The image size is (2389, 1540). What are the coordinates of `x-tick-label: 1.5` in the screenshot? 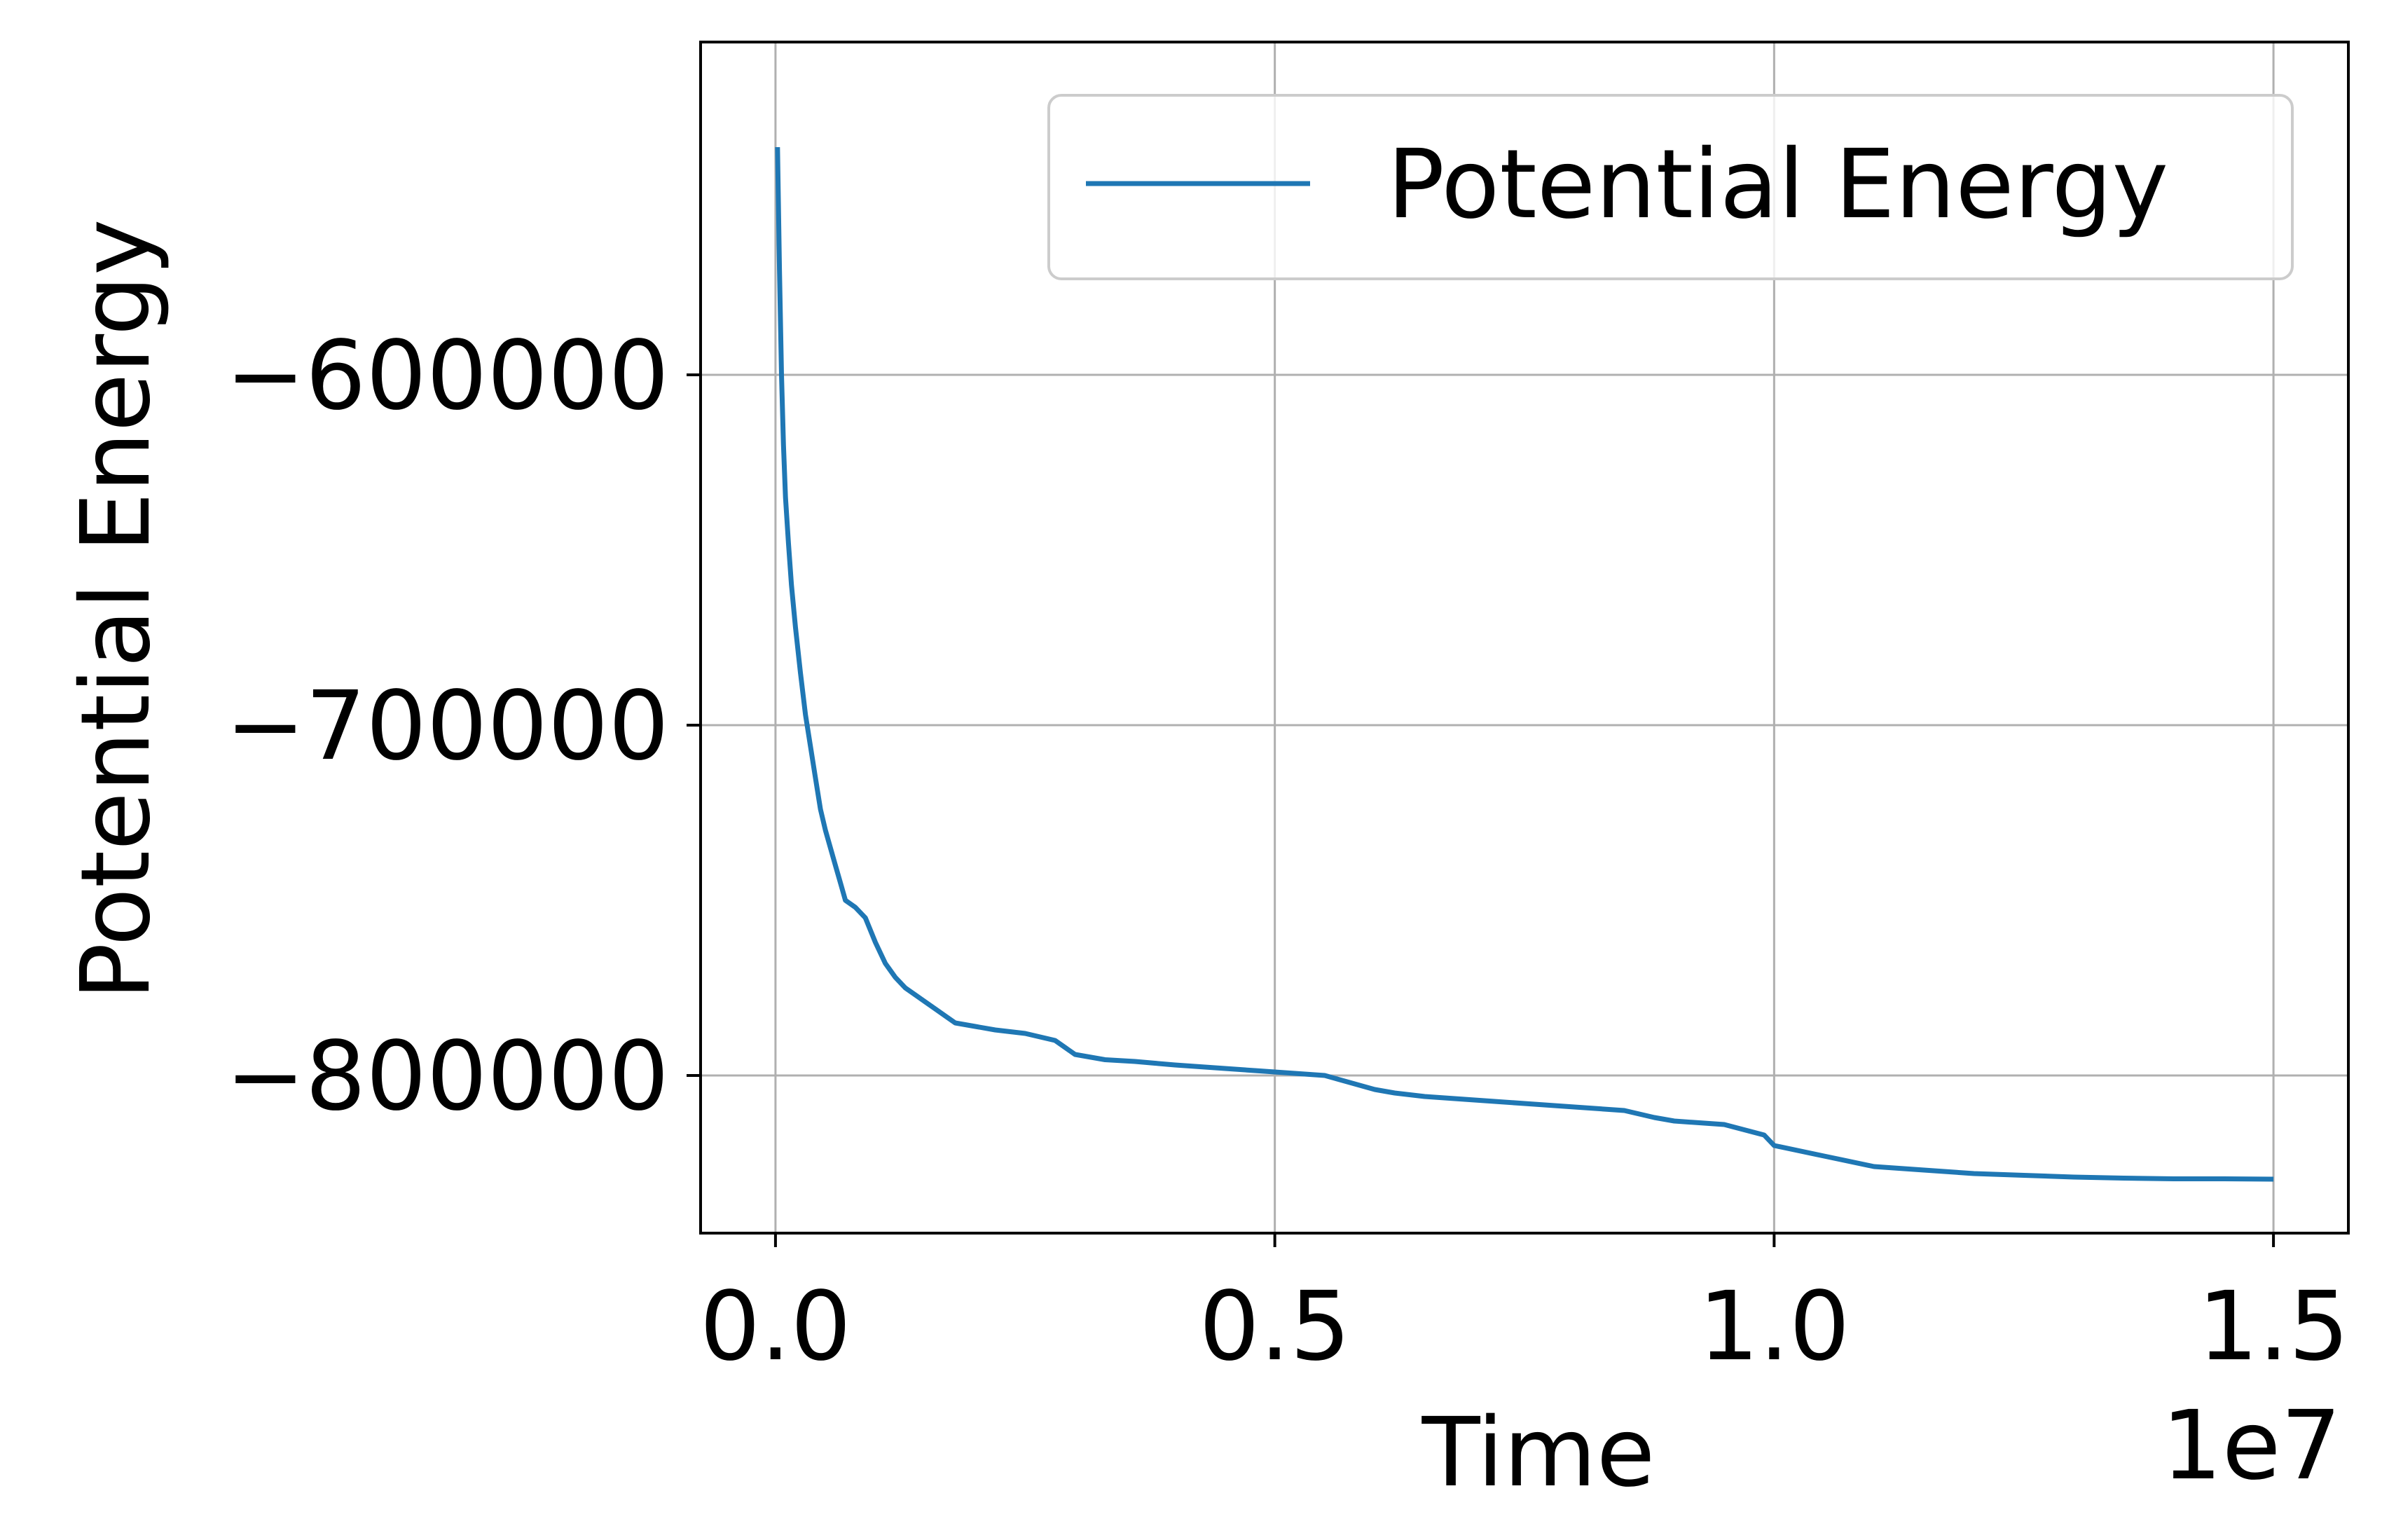 It's located at (2274, 1327).